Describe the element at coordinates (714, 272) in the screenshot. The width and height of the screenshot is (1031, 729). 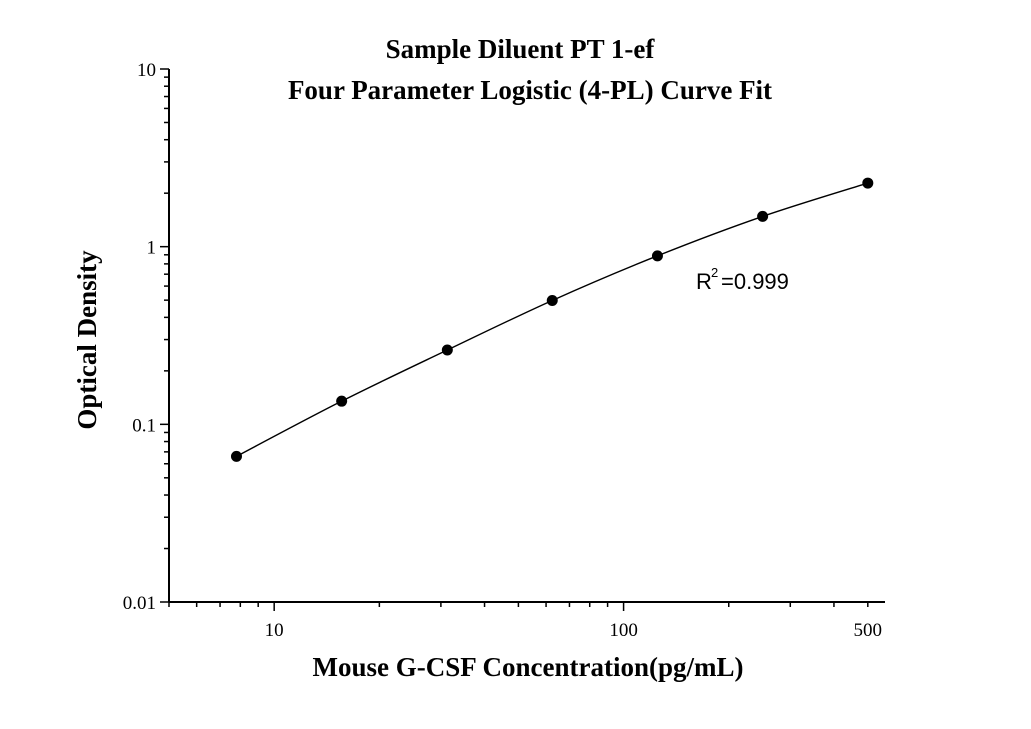
I see `r-squared-superscript: 2` at that location.